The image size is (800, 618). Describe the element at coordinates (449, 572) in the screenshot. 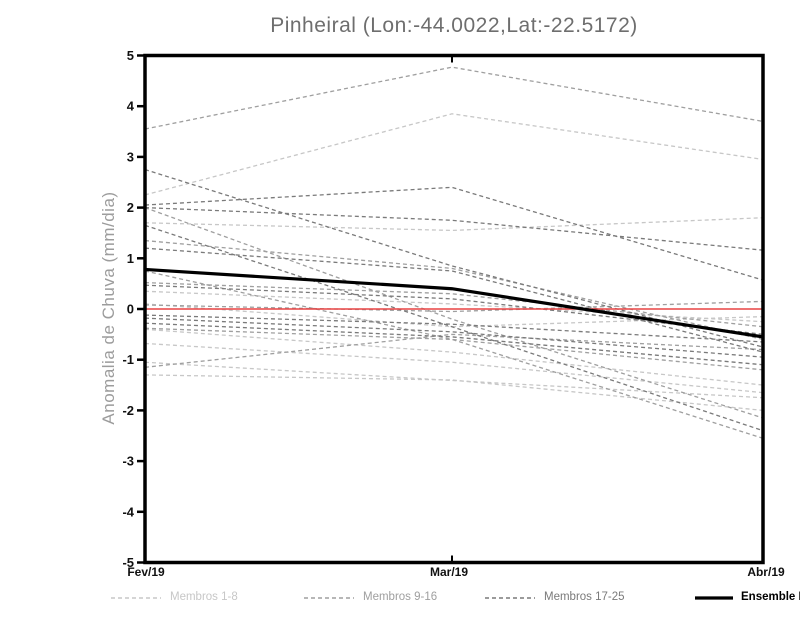

I see `x-tick-label: Mar/19` at that location.